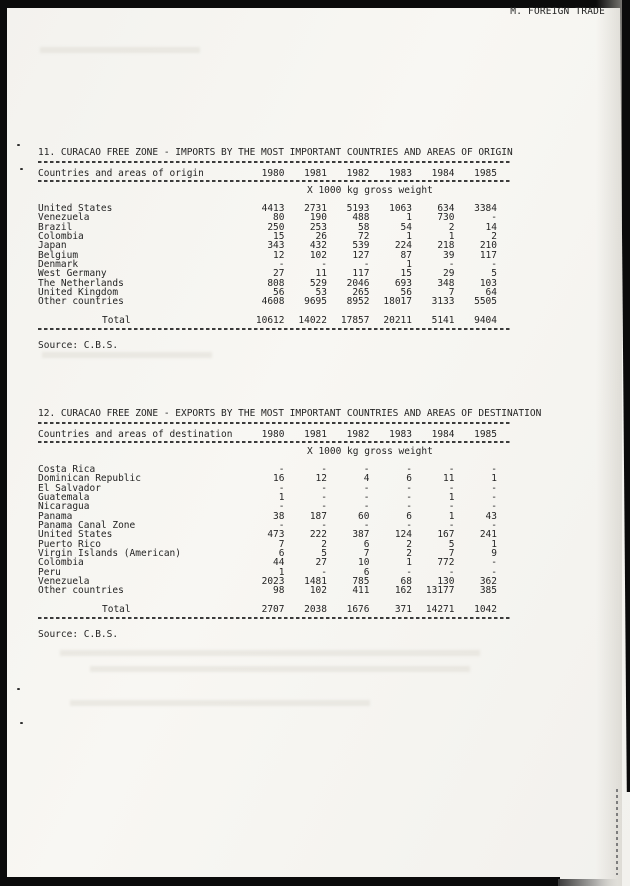 Image resolution: width=630 pixels, height=886 pixels. I want to click on year-column-header: 1982, so click(358, 434).